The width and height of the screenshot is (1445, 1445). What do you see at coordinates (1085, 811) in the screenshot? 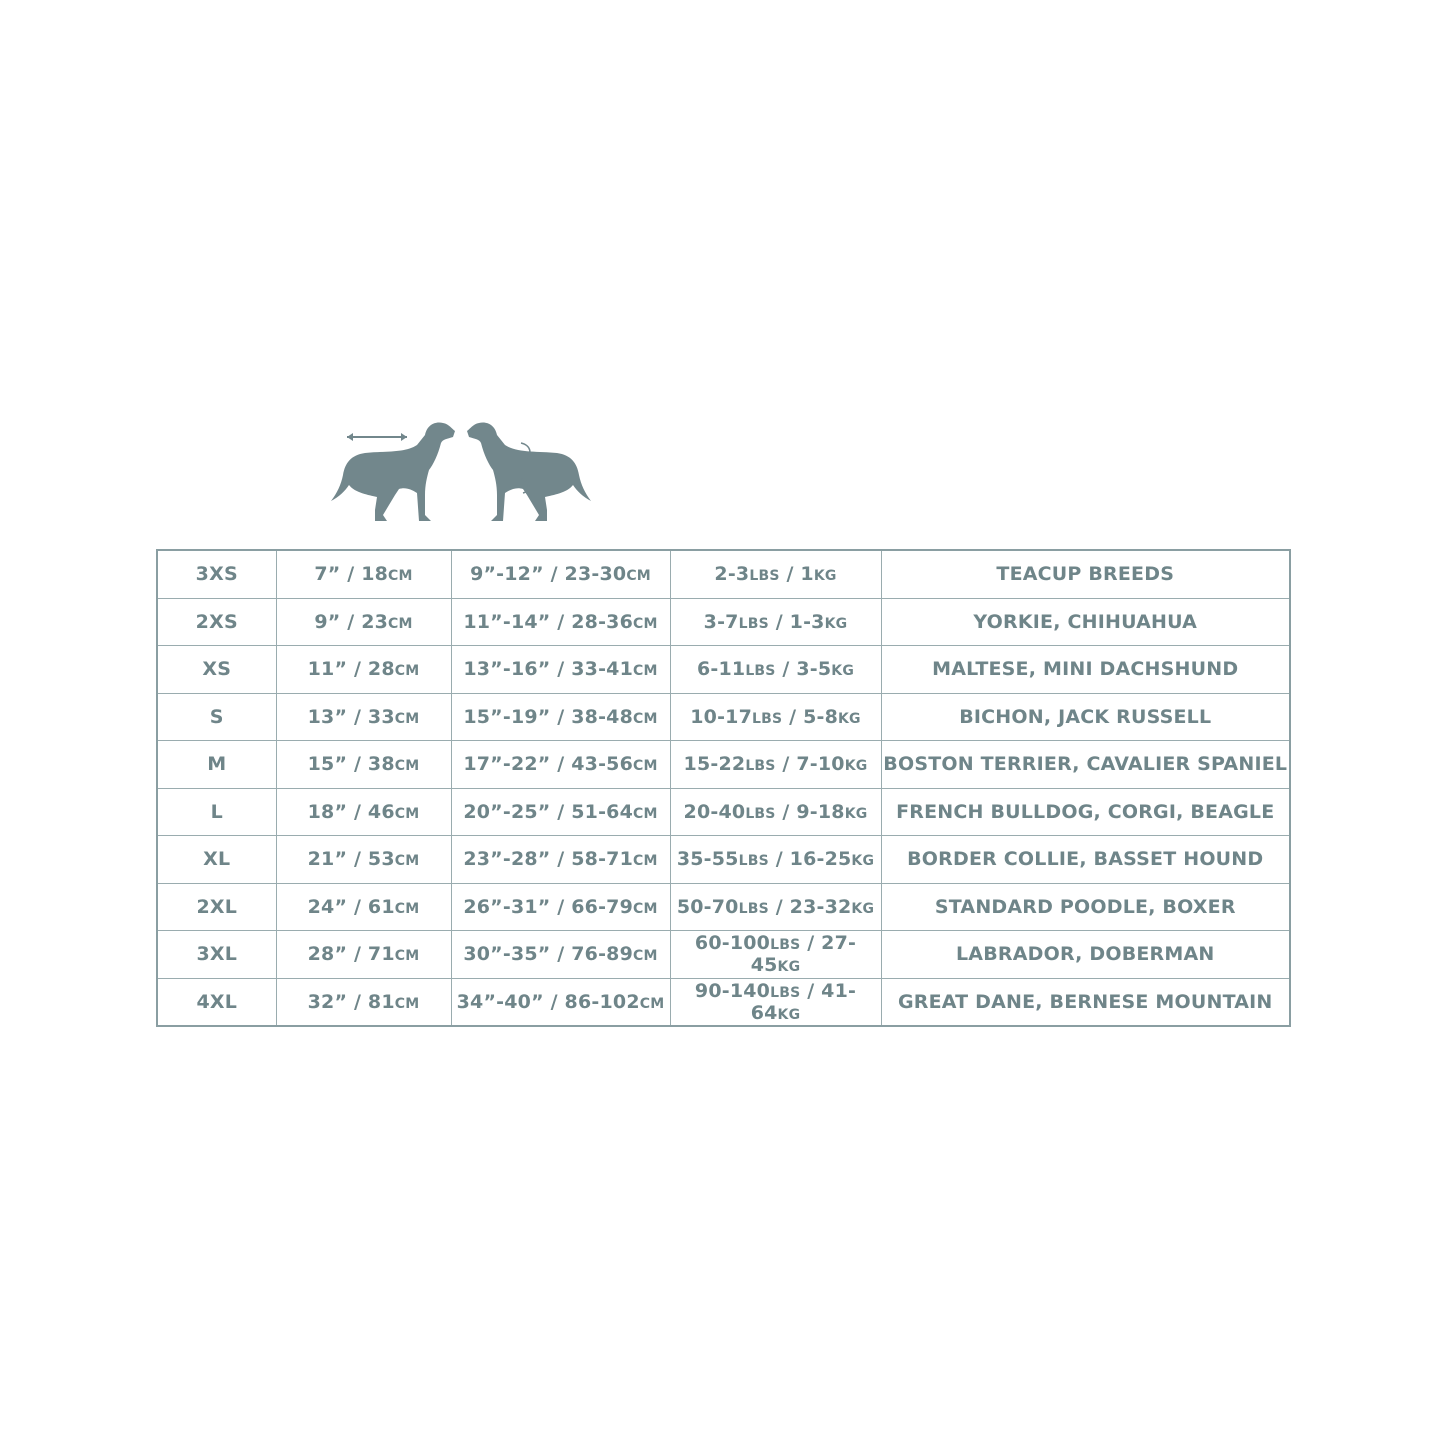
I see `cell-breeds: FRENCH BULLDOG, CORGI, BEAGLE` at bounding box center [1085, 811].